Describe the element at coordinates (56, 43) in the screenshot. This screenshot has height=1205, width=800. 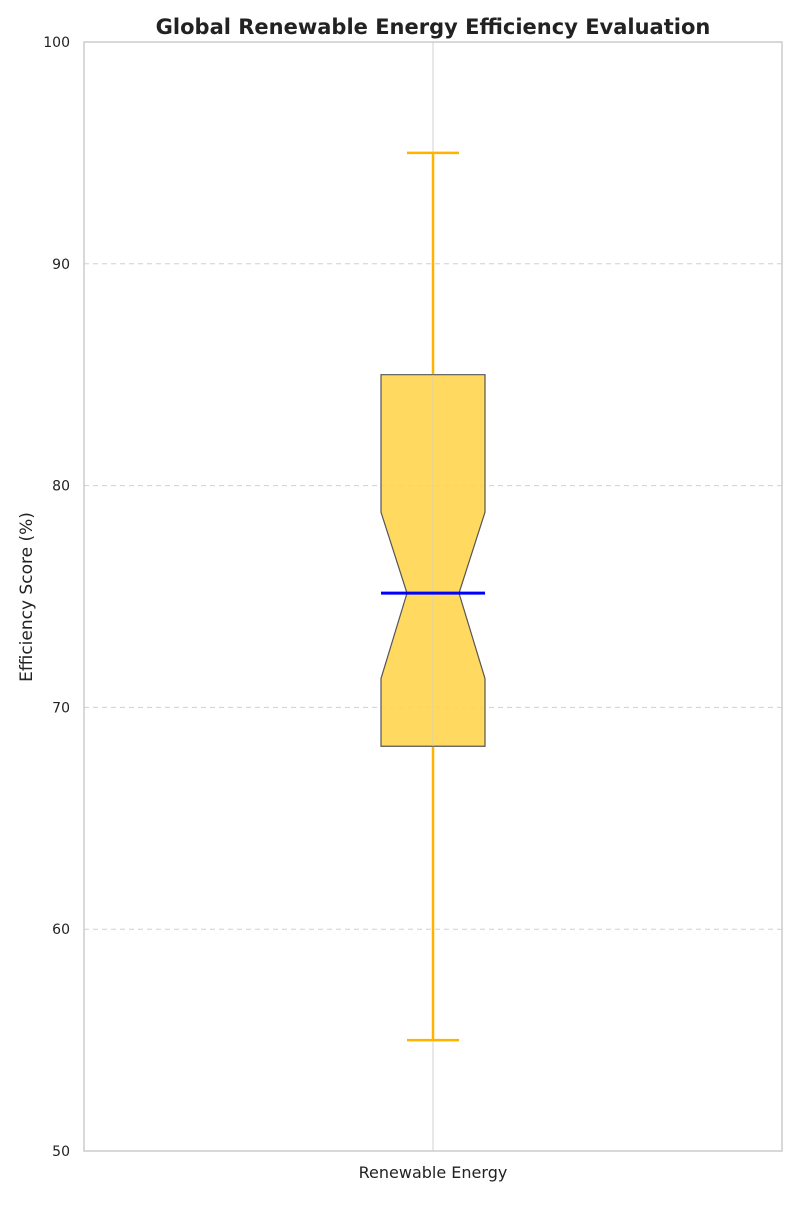
I see `y-tick-label: 100` at that location.